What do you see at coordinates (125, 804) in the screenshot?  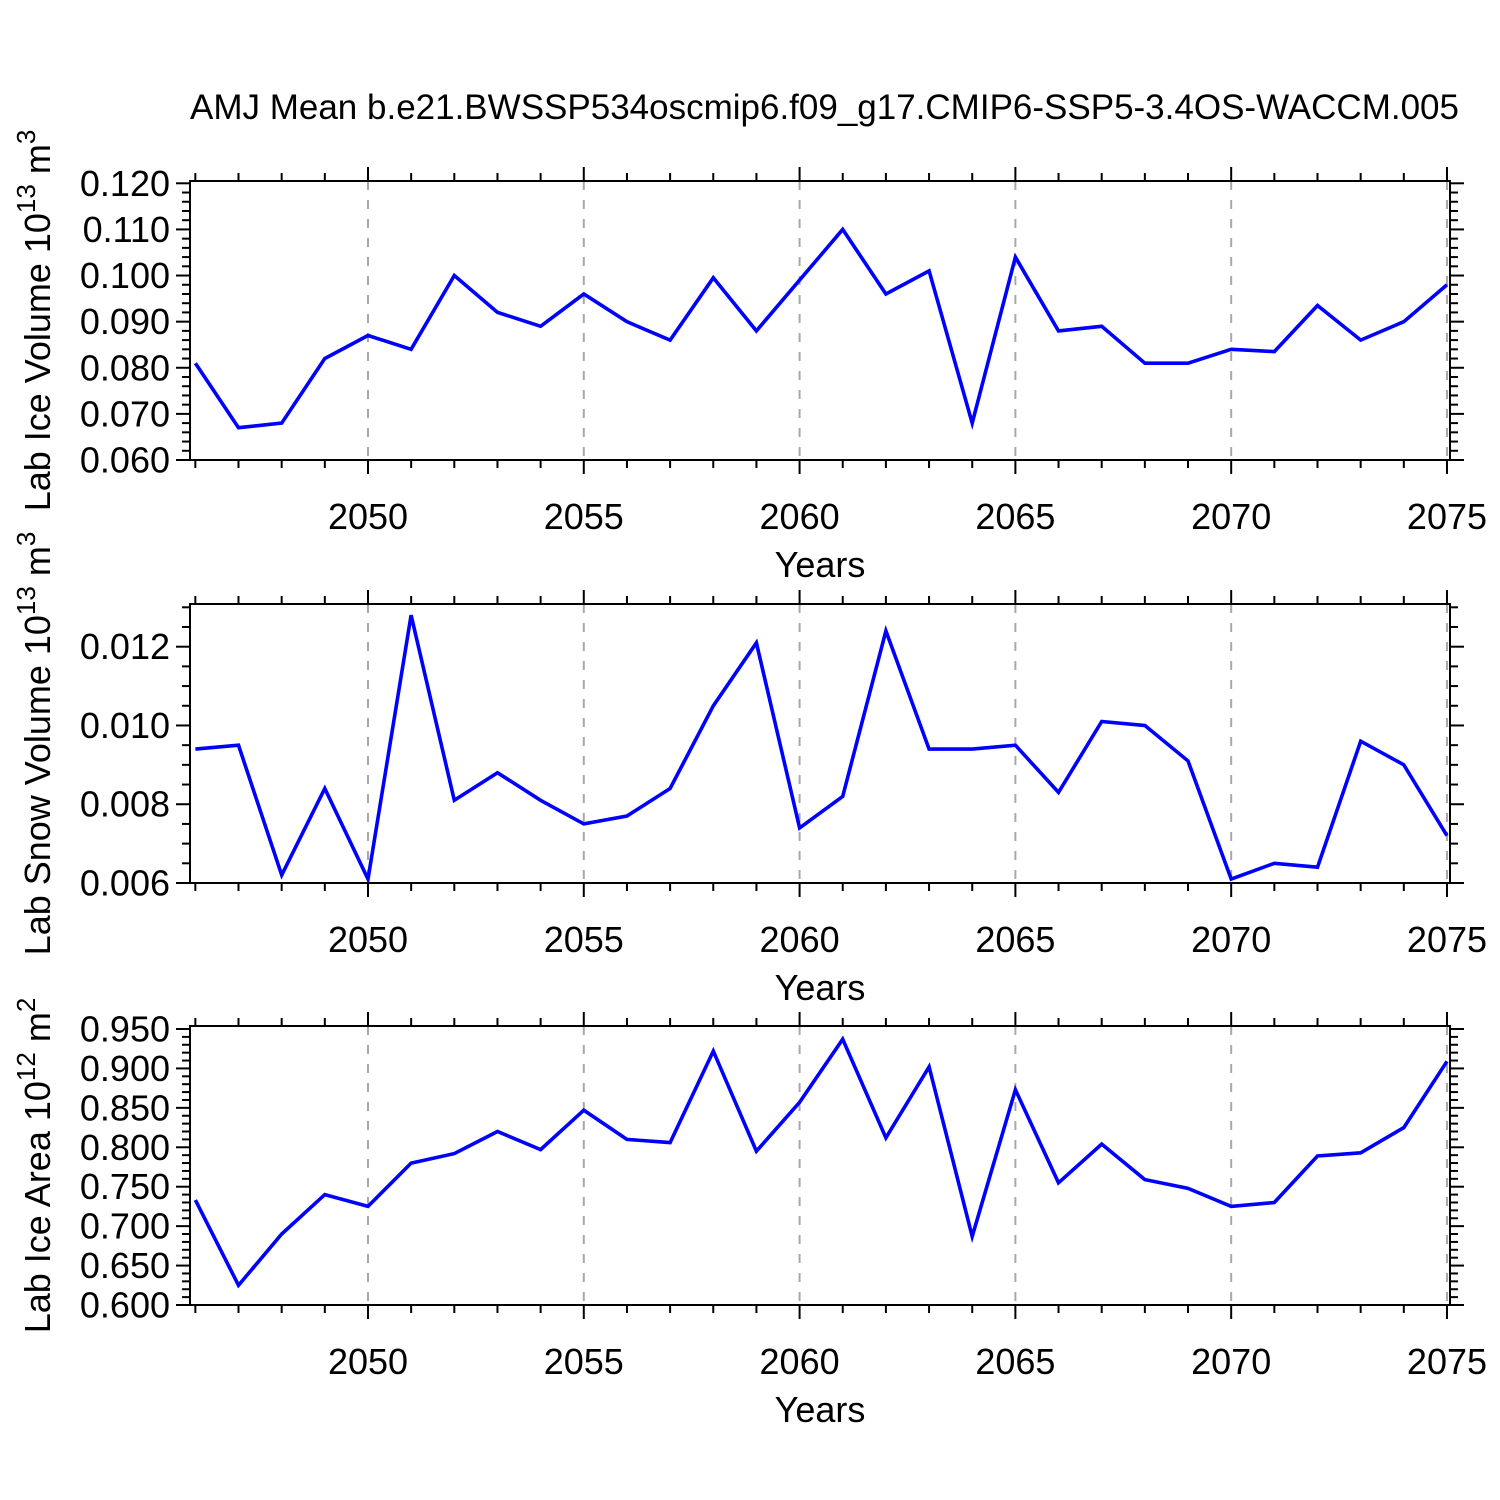 I see `y-tick-label: 0.008` at bounding box center [125, 804].